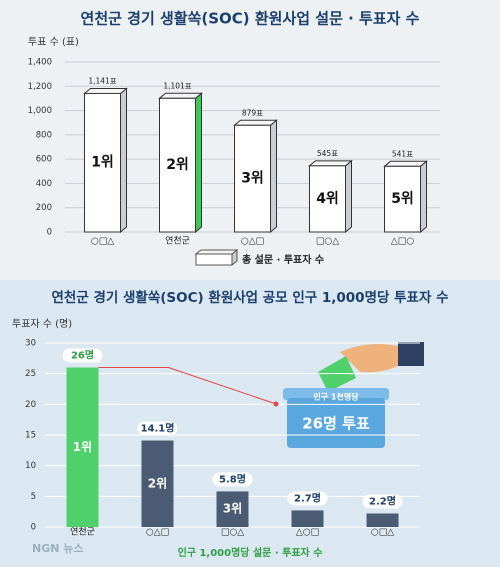 Image resolution: width=500 pixels, height=567 pixels. I want to click on annotation: 26명 투표, so click(336, 424).